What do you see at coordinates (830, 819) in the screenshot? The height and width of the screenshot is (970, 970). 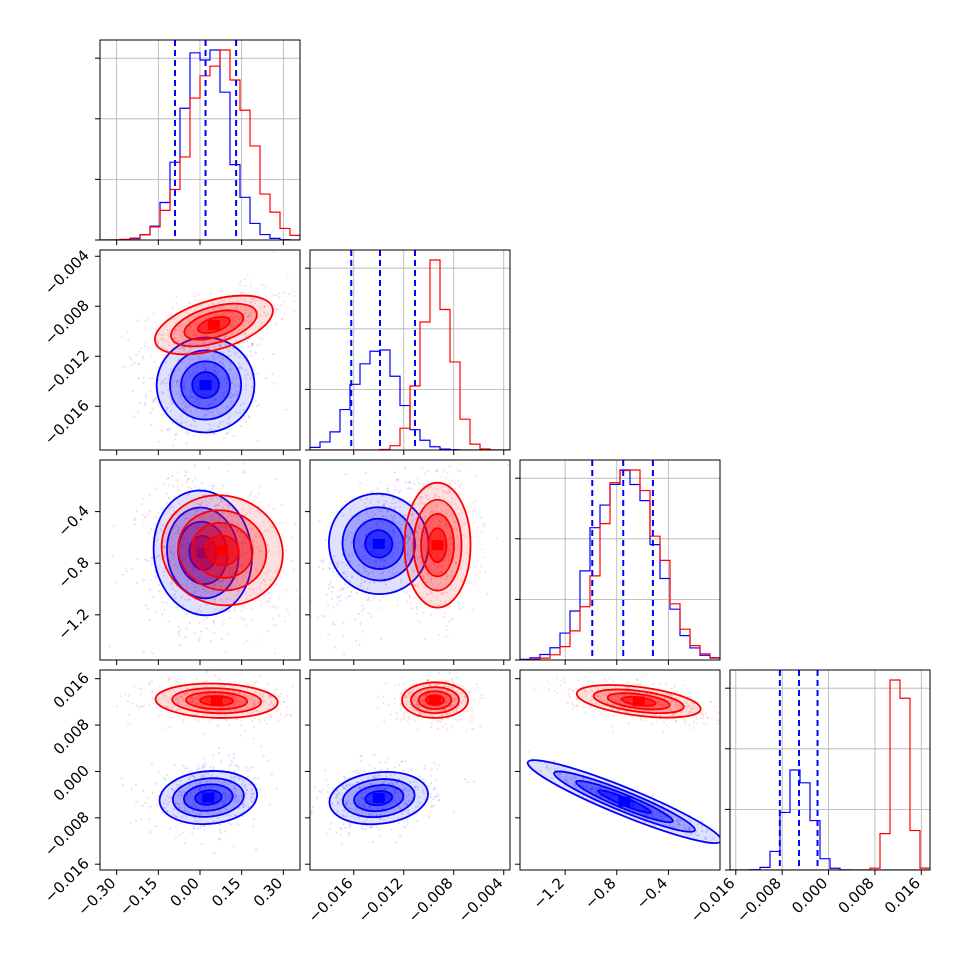 I see `histogram-blue` at bounding box center [830, 819].